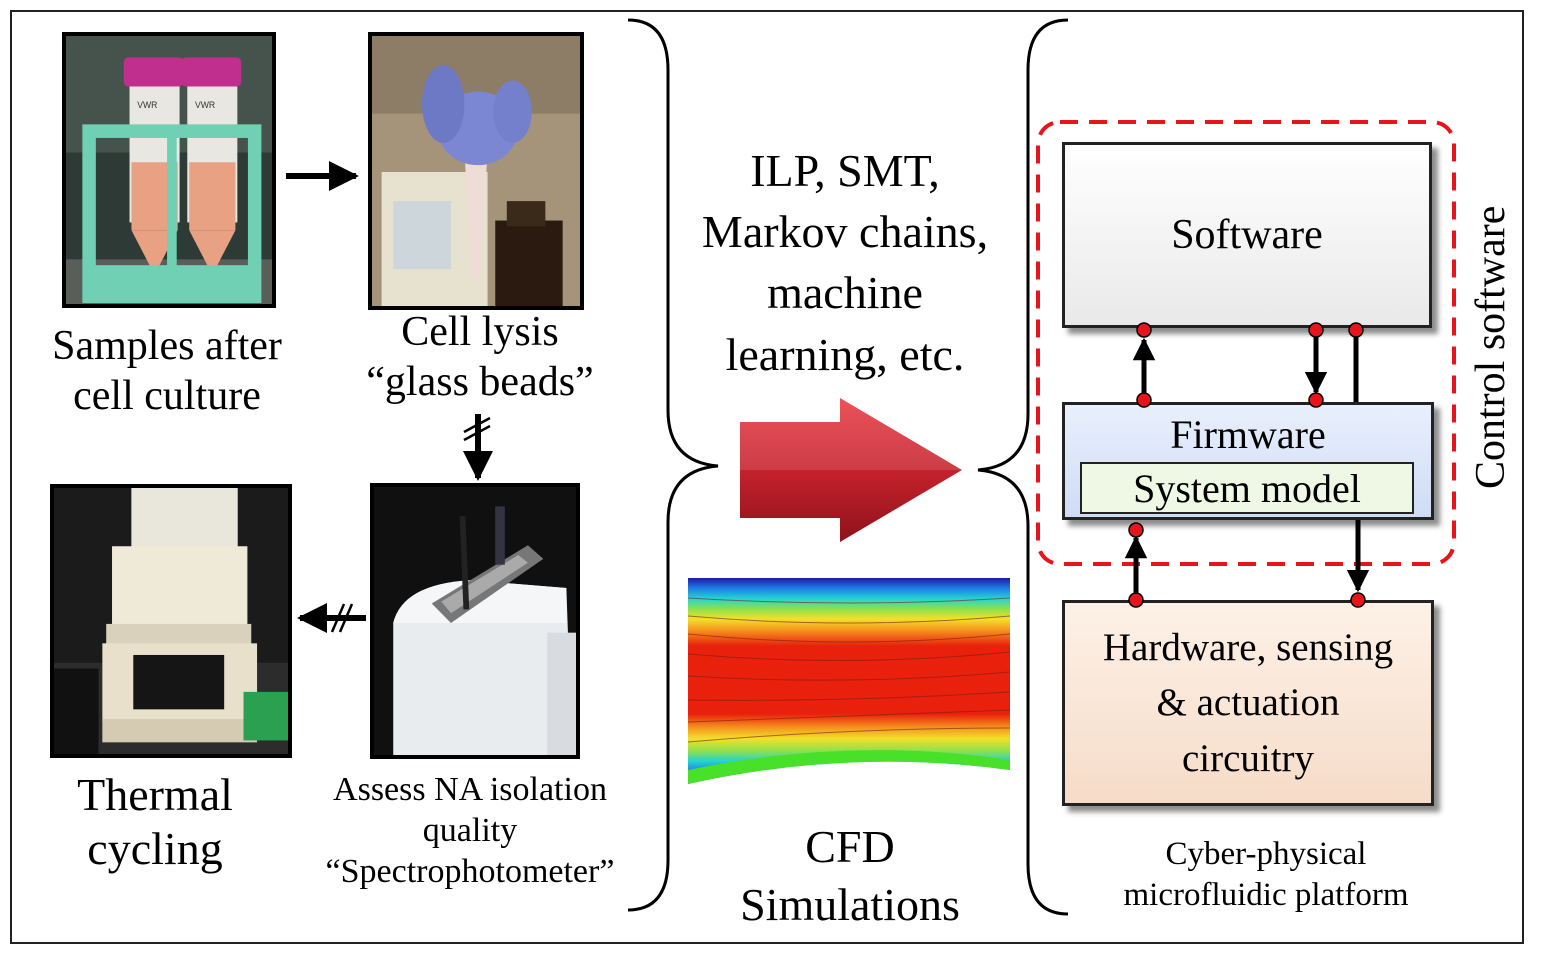  I want to click on brace-left-facing, so click(1023, 467).